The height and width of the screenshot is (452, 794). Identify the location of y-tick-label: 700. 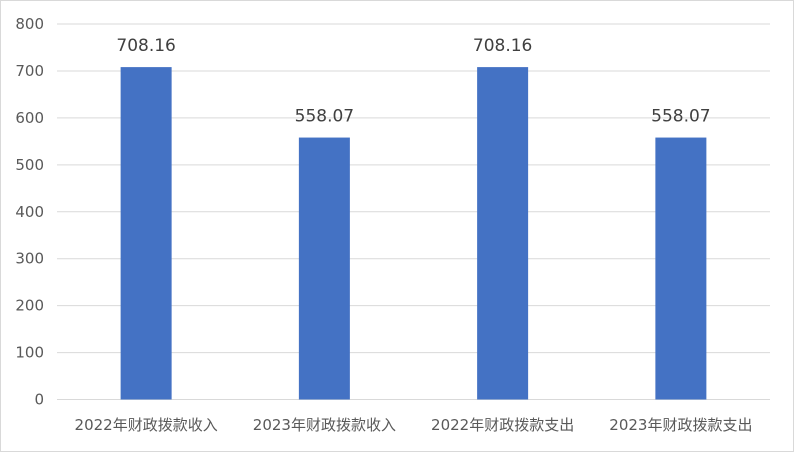
(29, 71).